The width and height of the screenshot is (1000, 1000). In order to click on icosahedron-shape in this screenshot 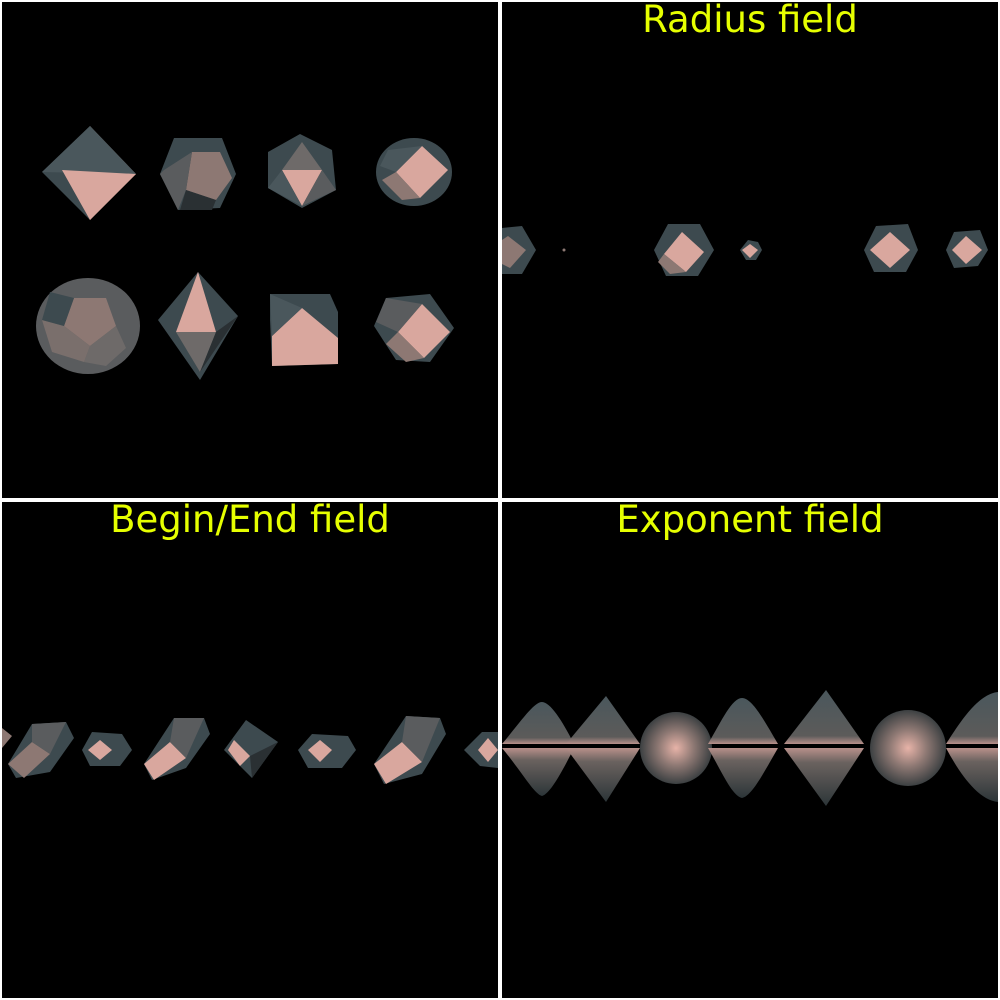, I will do `click(302, 171)`.